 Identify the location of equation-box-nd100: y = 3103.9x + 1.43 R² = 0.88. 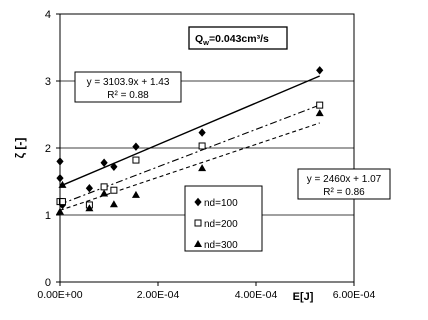
(128, 87).